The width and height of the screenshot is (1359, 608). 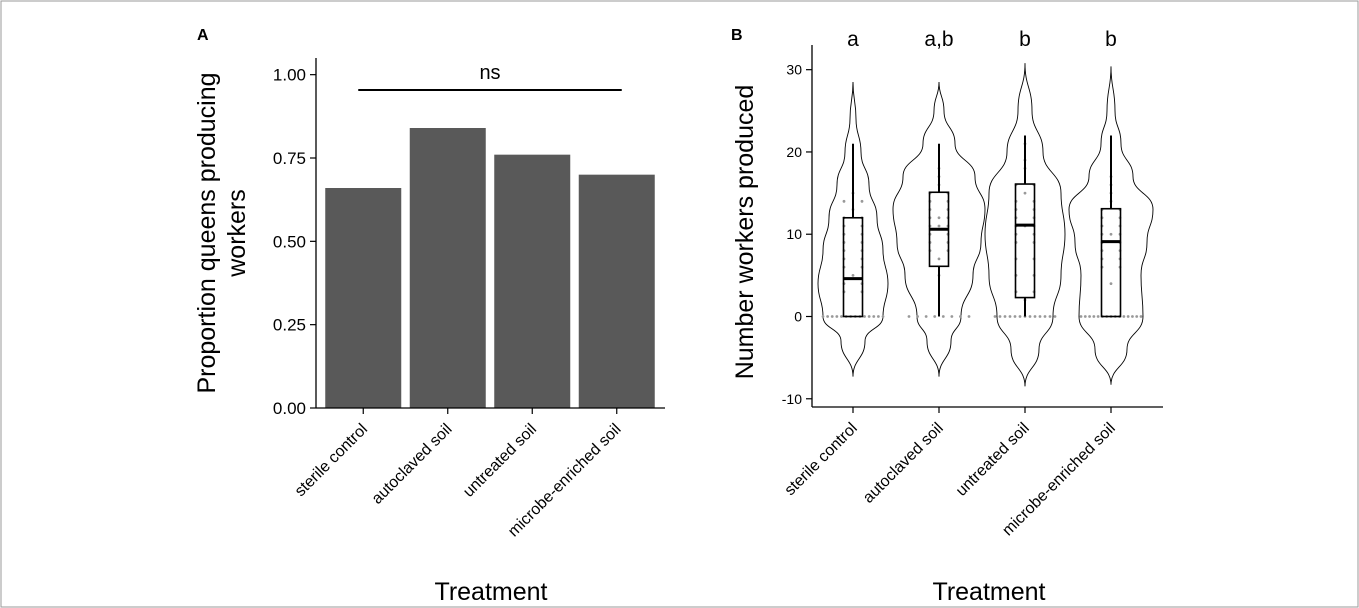 I want to click on y-tick-label: 0.25, so click(x=289, y=325).